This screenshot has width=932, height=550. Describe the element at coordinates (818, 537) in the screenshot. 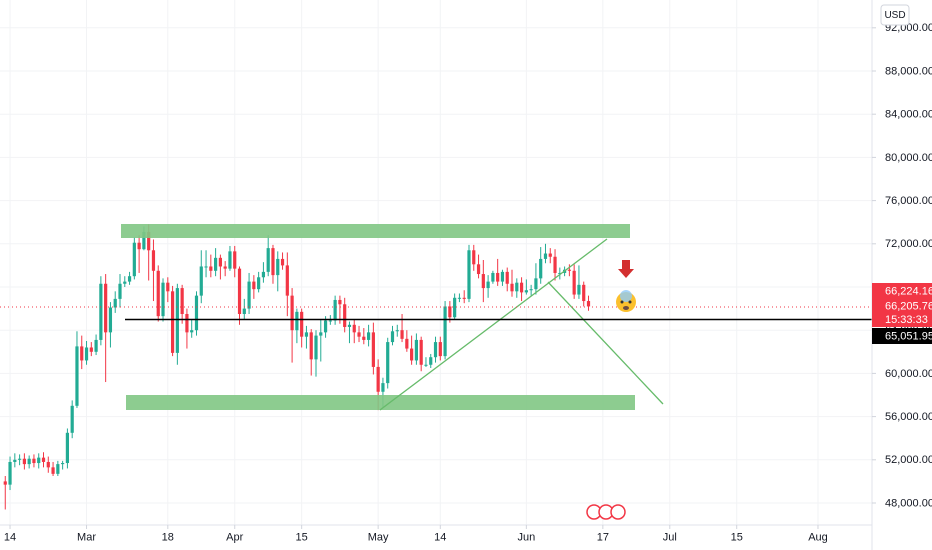

I see `x-tick-label: Aug` at that location.